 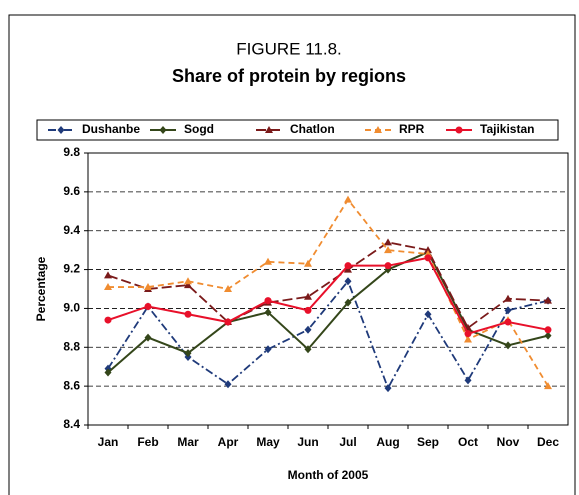 What do you see at coordinates (41, 288) in the screenshot?
I see `y-axis-label: Percentage` at bounding box center [41, 288].